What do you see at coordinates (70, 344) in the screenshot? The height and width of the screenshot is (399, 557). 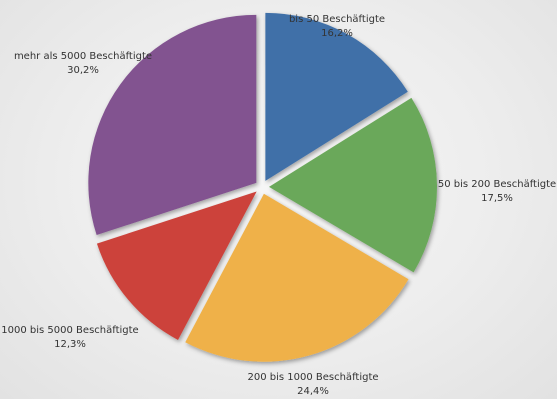 I see `slice-value-label: 12,3%` at bounding box center [70, 344].